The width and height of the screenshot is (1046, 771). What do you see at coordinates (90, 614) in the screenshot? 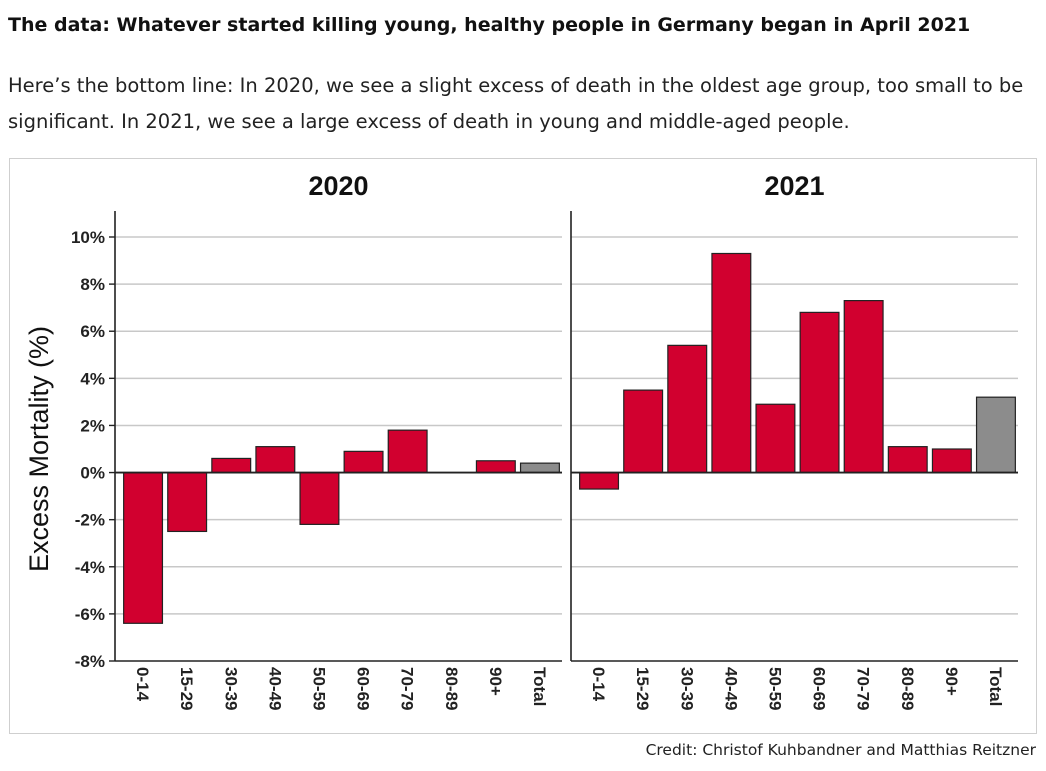
I see `y-tick-label: -6%` at bounding box center [90, 614].